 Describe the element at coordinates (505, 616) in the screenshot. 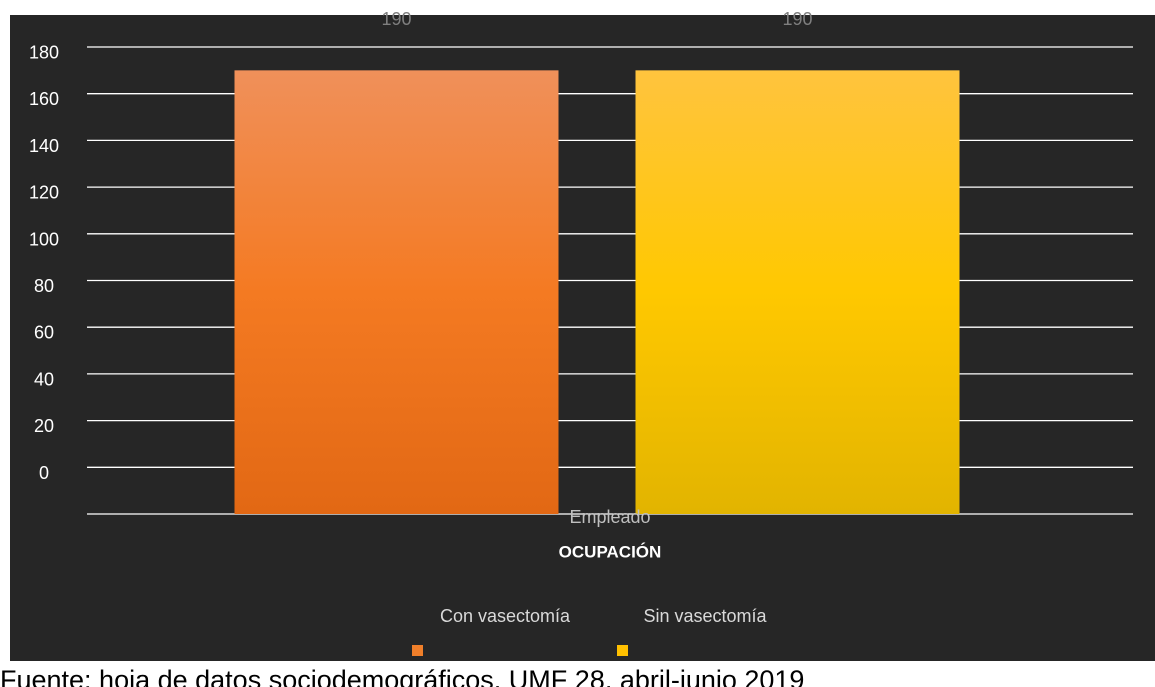

I see `legend-label: Con vasectomía` at that location.